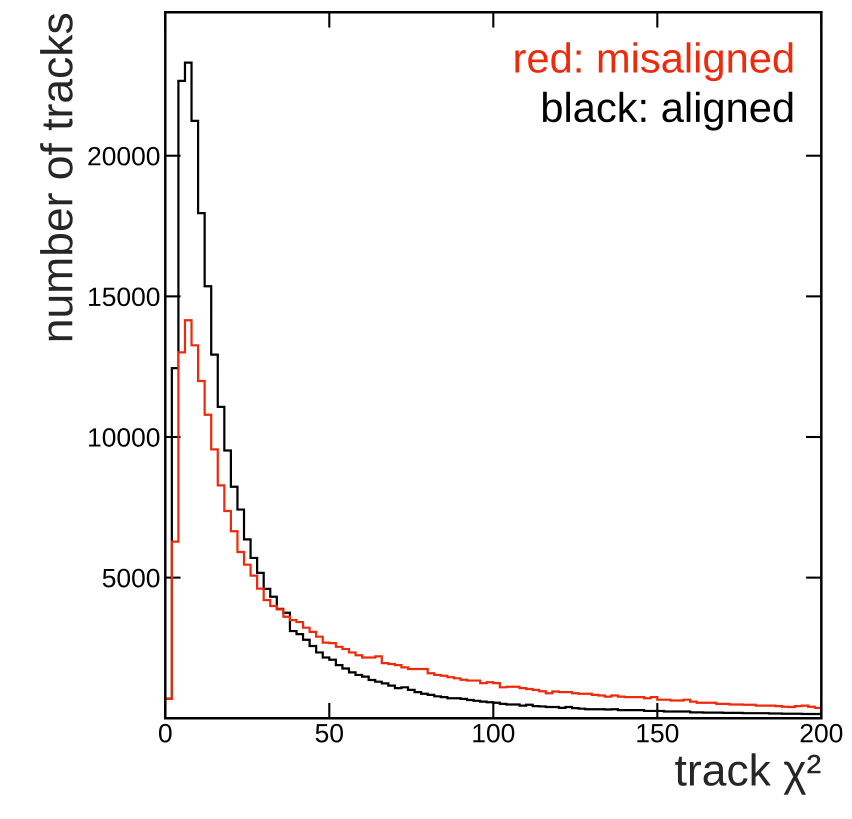 The width and height of the screenshot is (852, 819). I want to click on y-tick-label: 15000, so click(124, 297).